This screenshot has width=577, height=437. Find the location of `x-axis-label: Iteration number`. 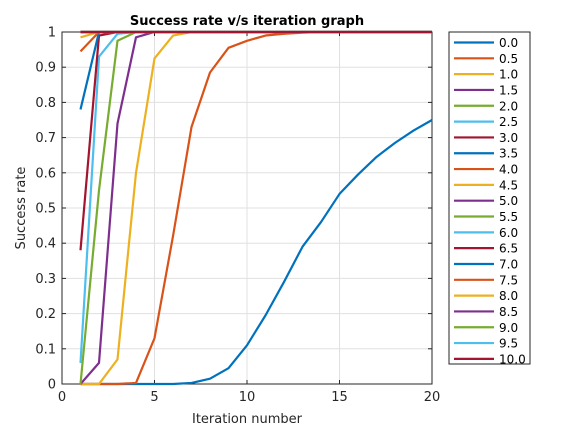

x-axis-label: Iteration number is located at coordinates (247, 419).